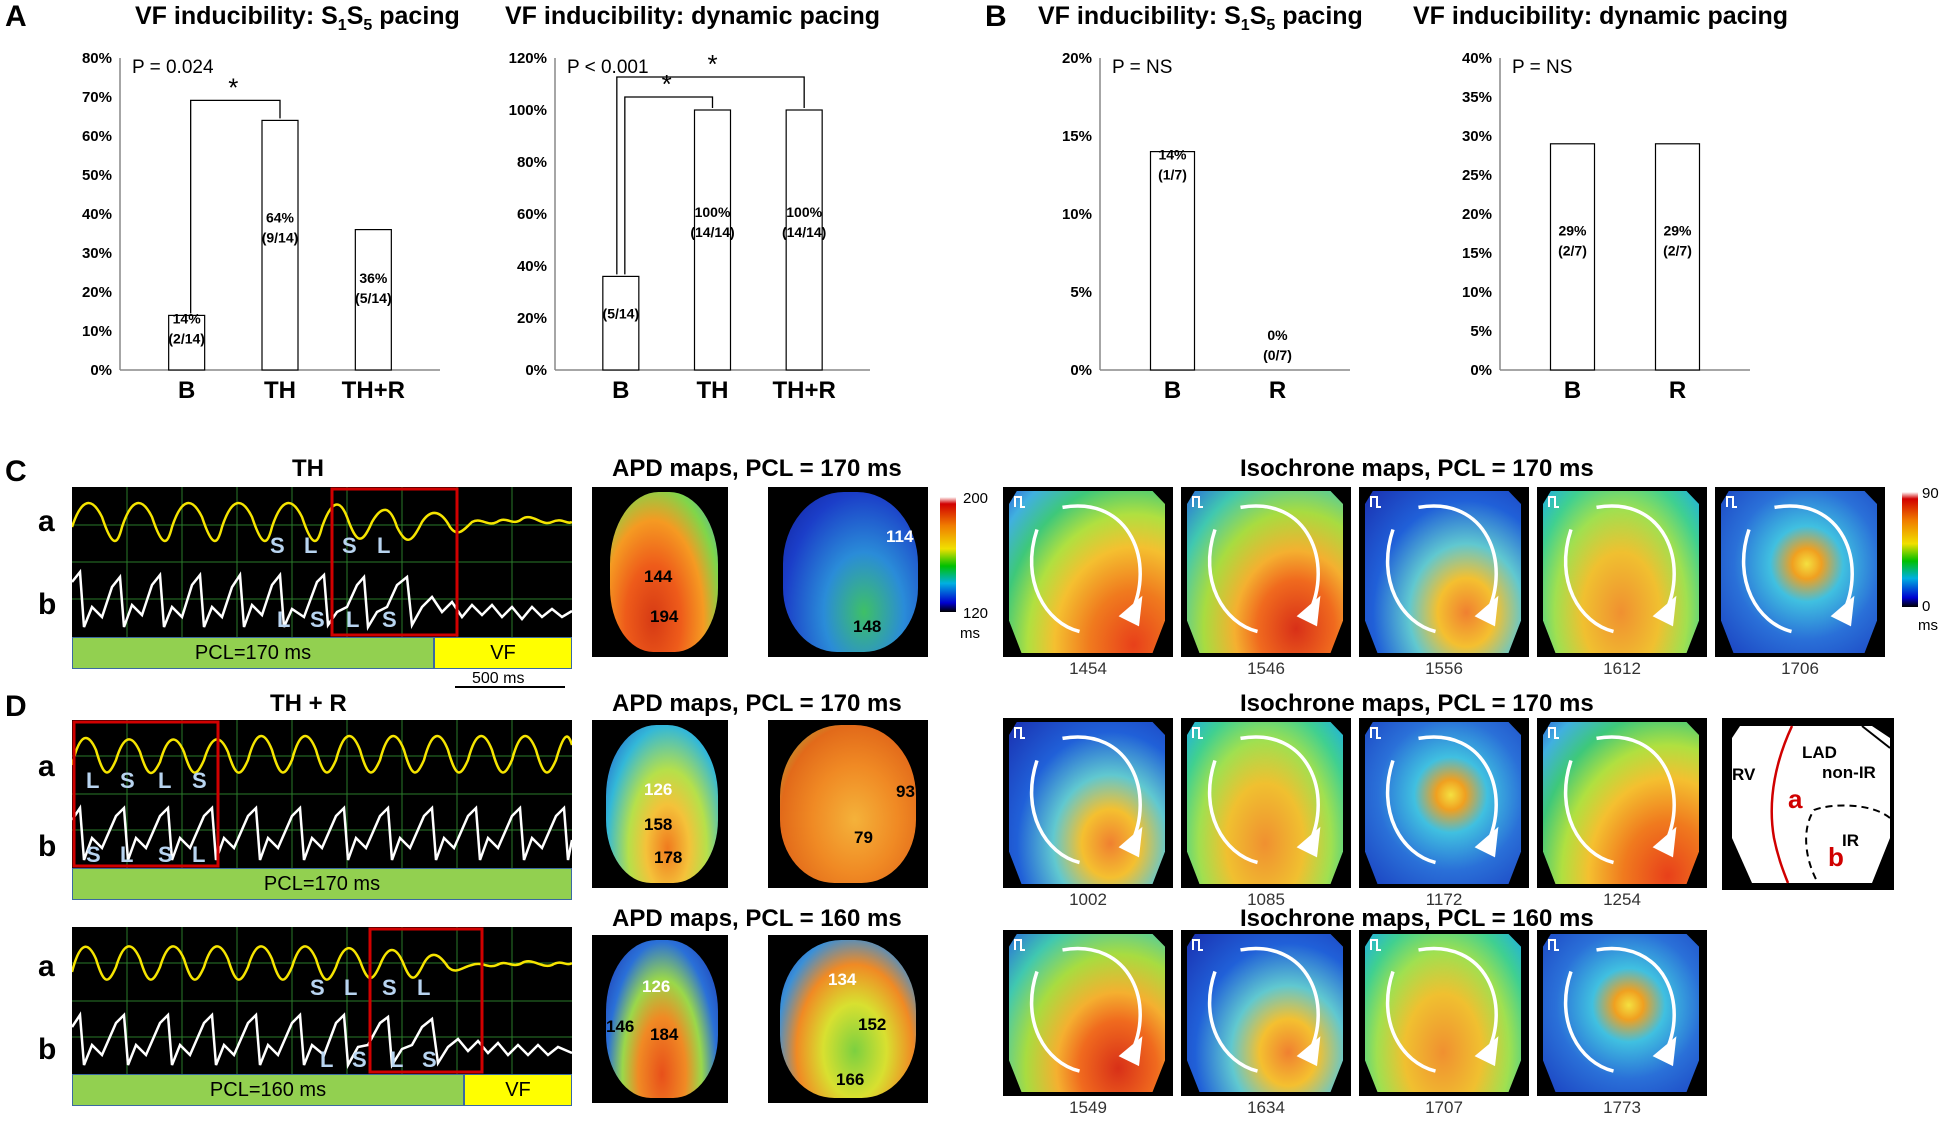  I want to click on chart-a1-ytick-2: 20%, so click(97, 292).